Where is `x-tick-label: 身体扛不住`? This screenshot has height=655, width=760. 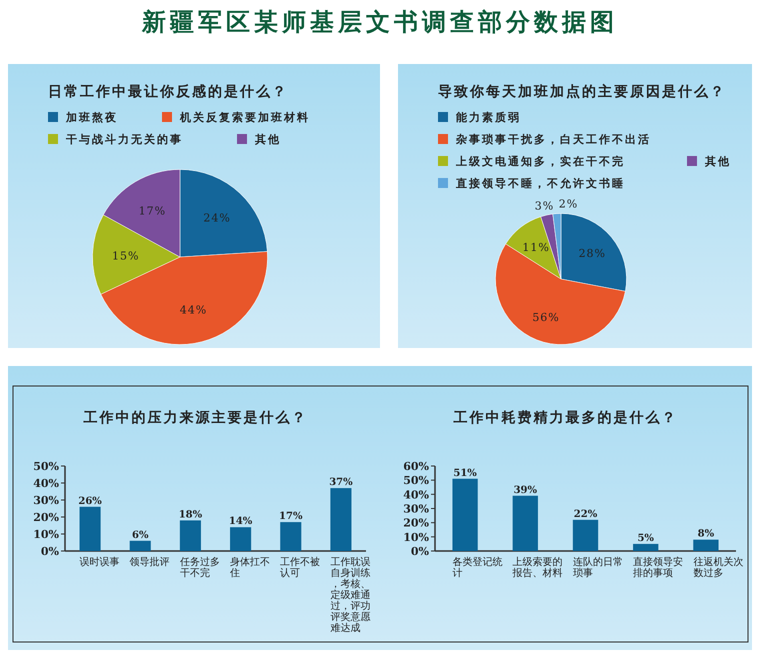 x-tick-label: 身体扛不住 is located at coordinates (250, 567).